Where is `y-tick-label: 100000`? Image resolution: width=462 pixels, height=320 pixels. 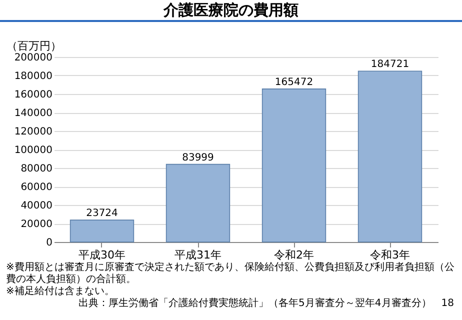 y-tick-label: 100000 is located at coordinates (33, 150).